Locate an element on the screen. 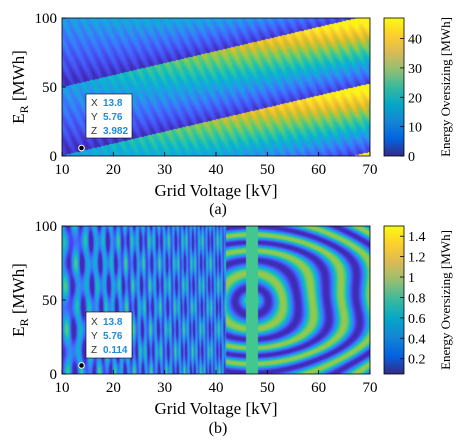 The width and height of the screenshot is (474, 445). y-ticks-a: 0 50 100 is located at coordinates (50, 88).